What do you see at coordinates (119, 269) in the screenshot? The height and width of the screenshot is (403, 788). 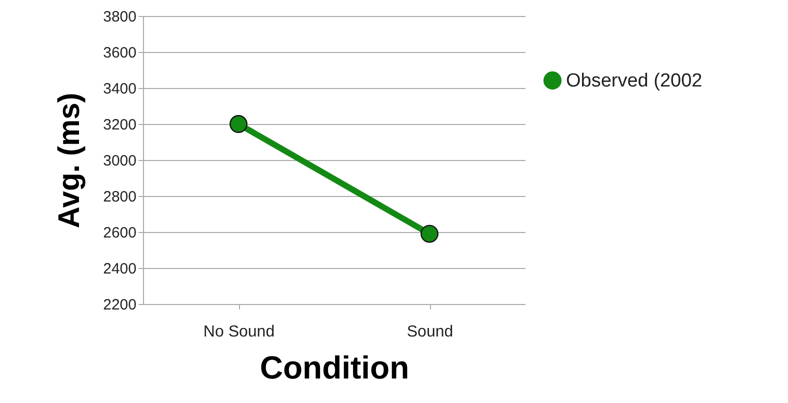 I see `y-tick-label: 2400` at bounding box center [119, 269].